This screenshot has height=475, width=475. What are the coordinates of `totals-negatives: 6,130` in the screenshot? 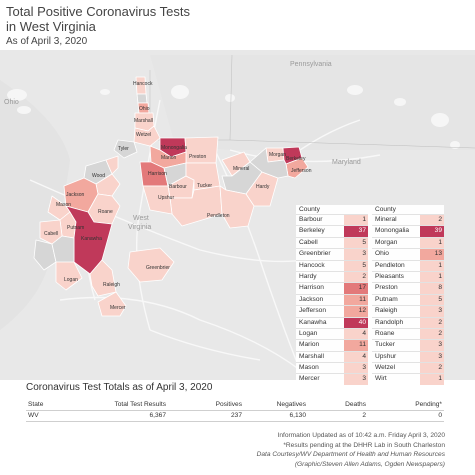 It's located at (297, 415).